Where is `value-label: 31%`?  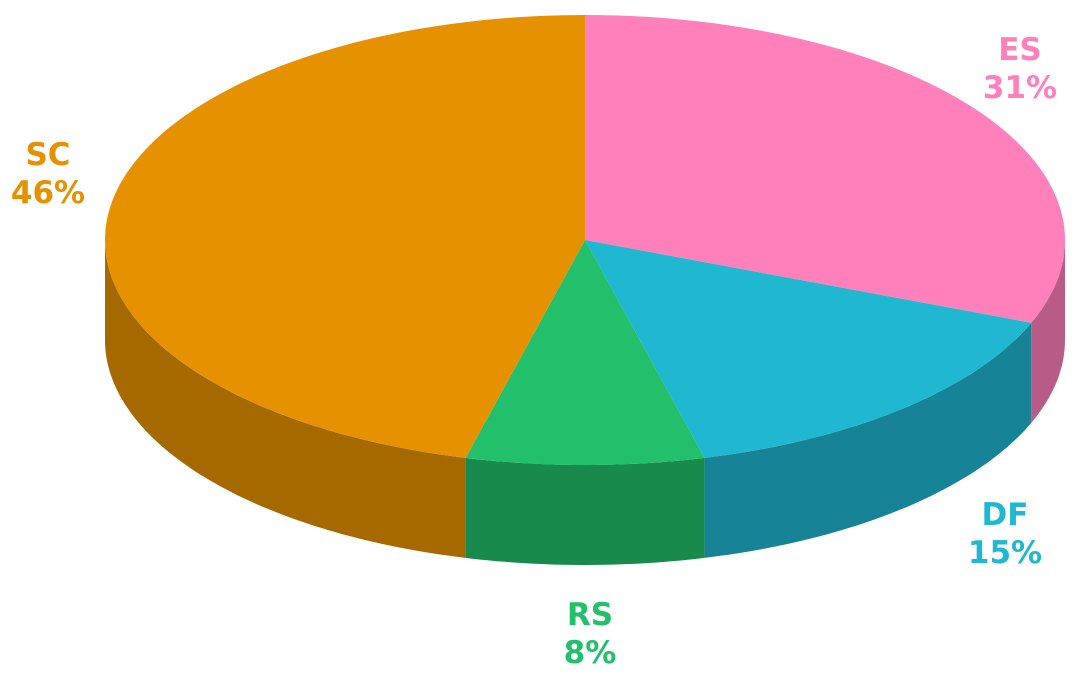 value-label: 31% is located at coordinates (1020, 88).